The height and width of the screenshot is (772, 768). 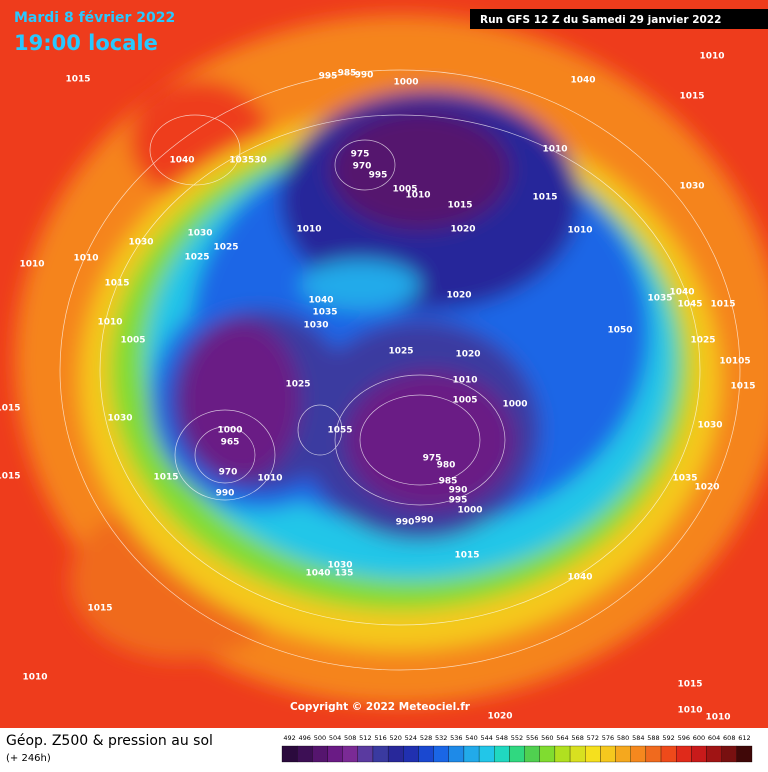 I want to click on scale-label: 604, so click(x=714, y=738).